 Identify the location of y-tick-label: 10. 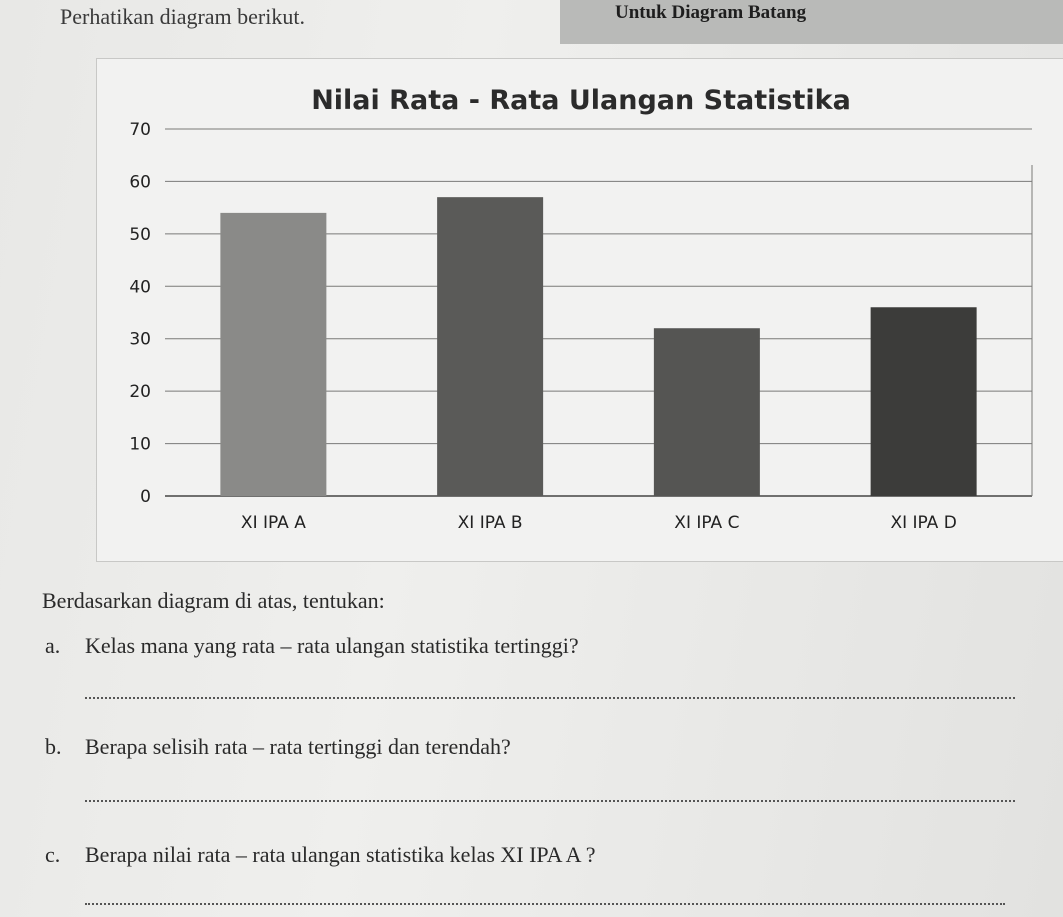
(140, 445).